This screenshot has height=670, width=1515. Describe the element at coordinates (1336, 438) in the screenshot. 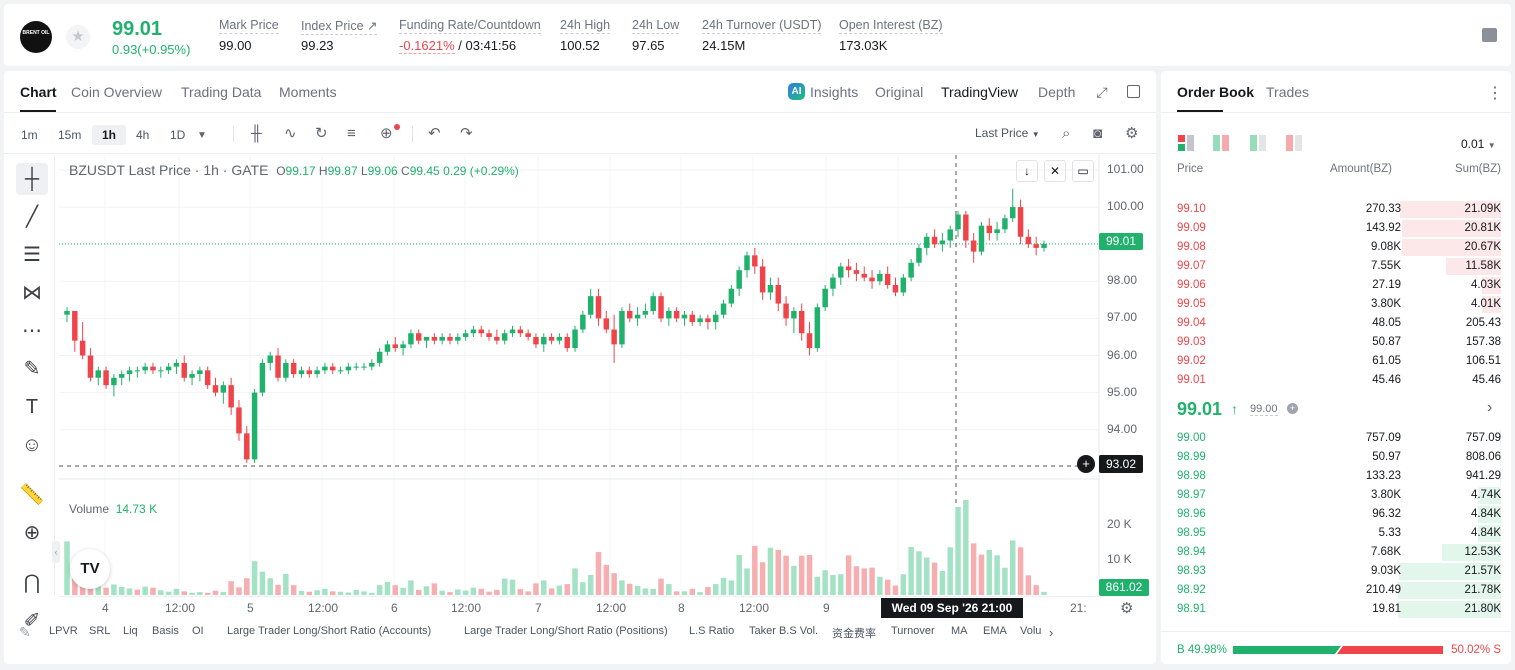

I see `bid-row: 99.00 757.09 757.09` at that location.